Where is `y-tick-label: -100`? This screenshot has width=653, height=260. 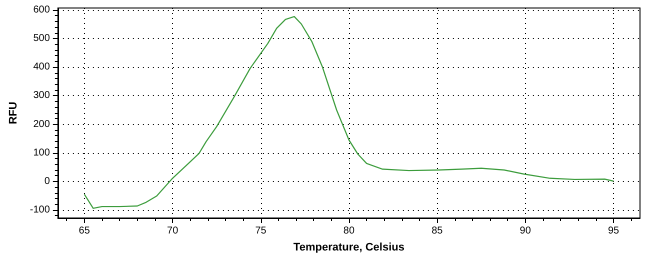
y-tick-label: -100 is located at coordinates (40, 210).